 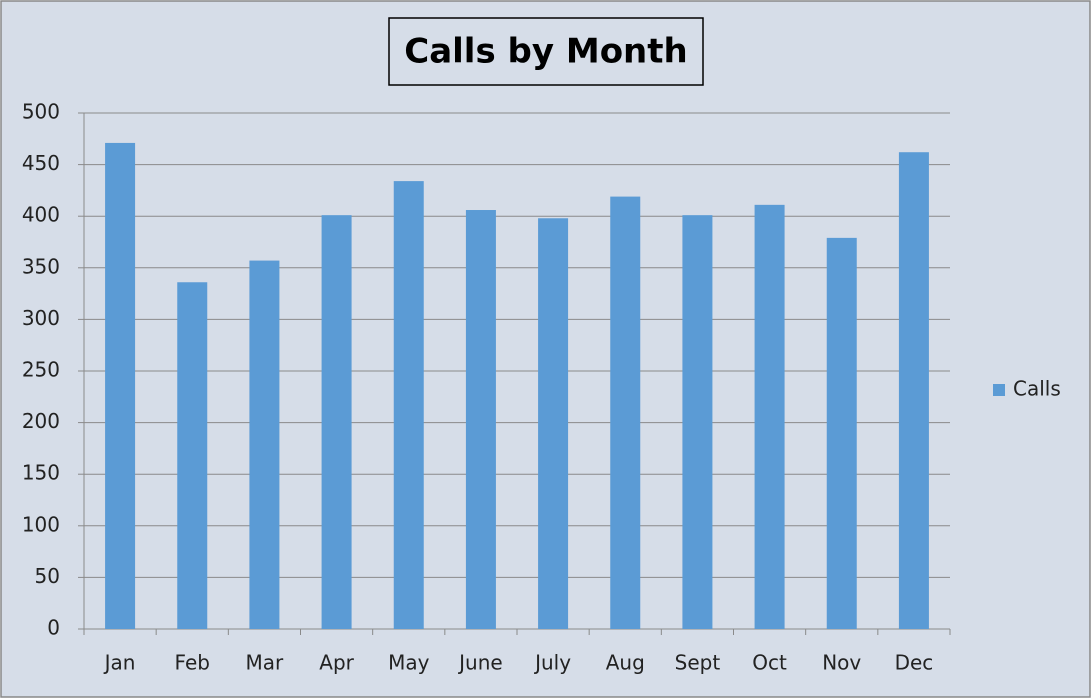 I want to click on y-tick-label: 100, so click(x=41, y=524).